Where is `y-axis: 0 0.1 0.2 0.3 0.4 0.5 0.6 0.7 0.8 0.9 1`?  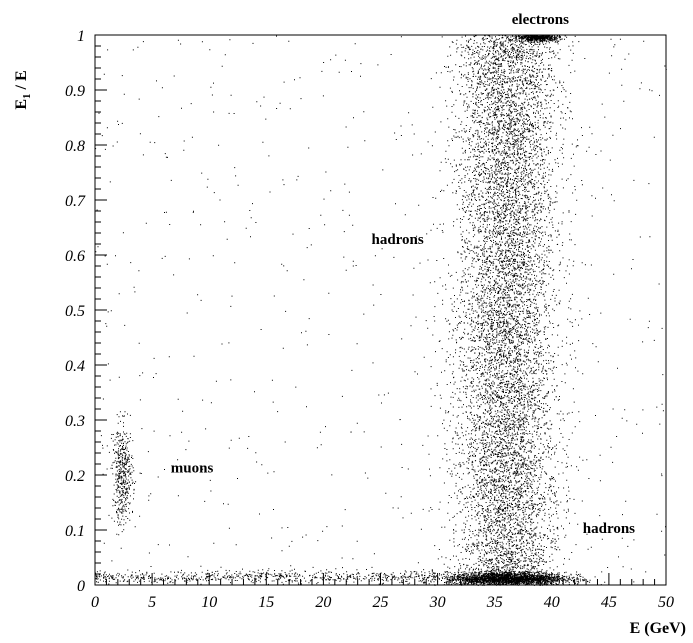 y-axis: 0 0.1 0.2 0.3 0.4 0.5 0.6 0.7 0.8 0.9 1 is located at coordinates (86, 311).